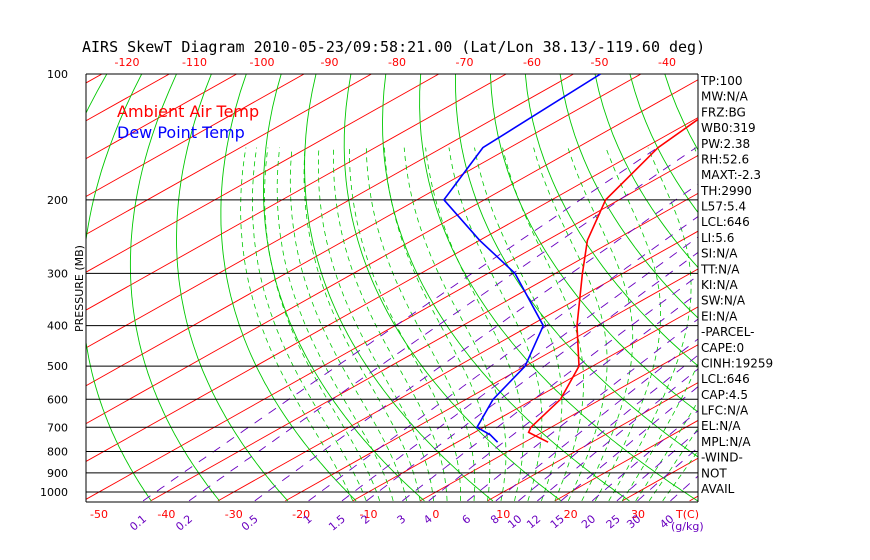 The width and height of the screenshot is (870, 560). Describe the element at coordinates (188, 111) in the screenshot. I see `legend-ambient-air-temp: Ambient Air Temp` at that location.